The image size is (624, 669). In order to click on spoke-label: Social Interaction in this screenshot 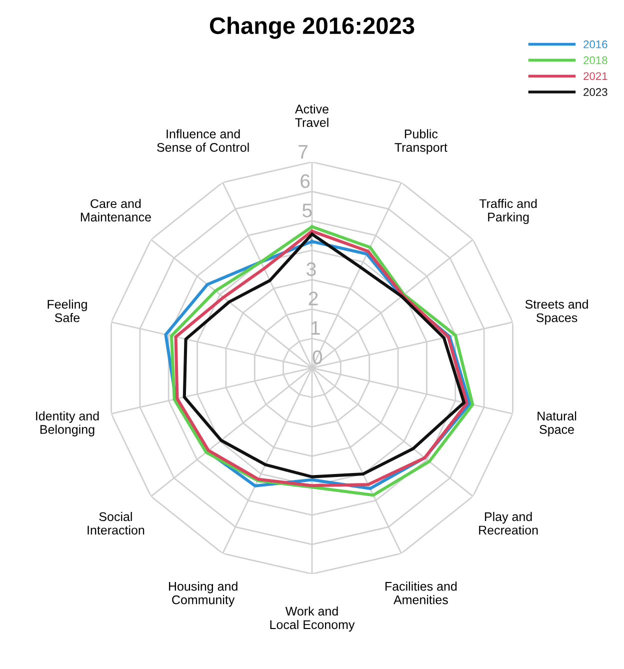, I will do `click(116, 523)`.